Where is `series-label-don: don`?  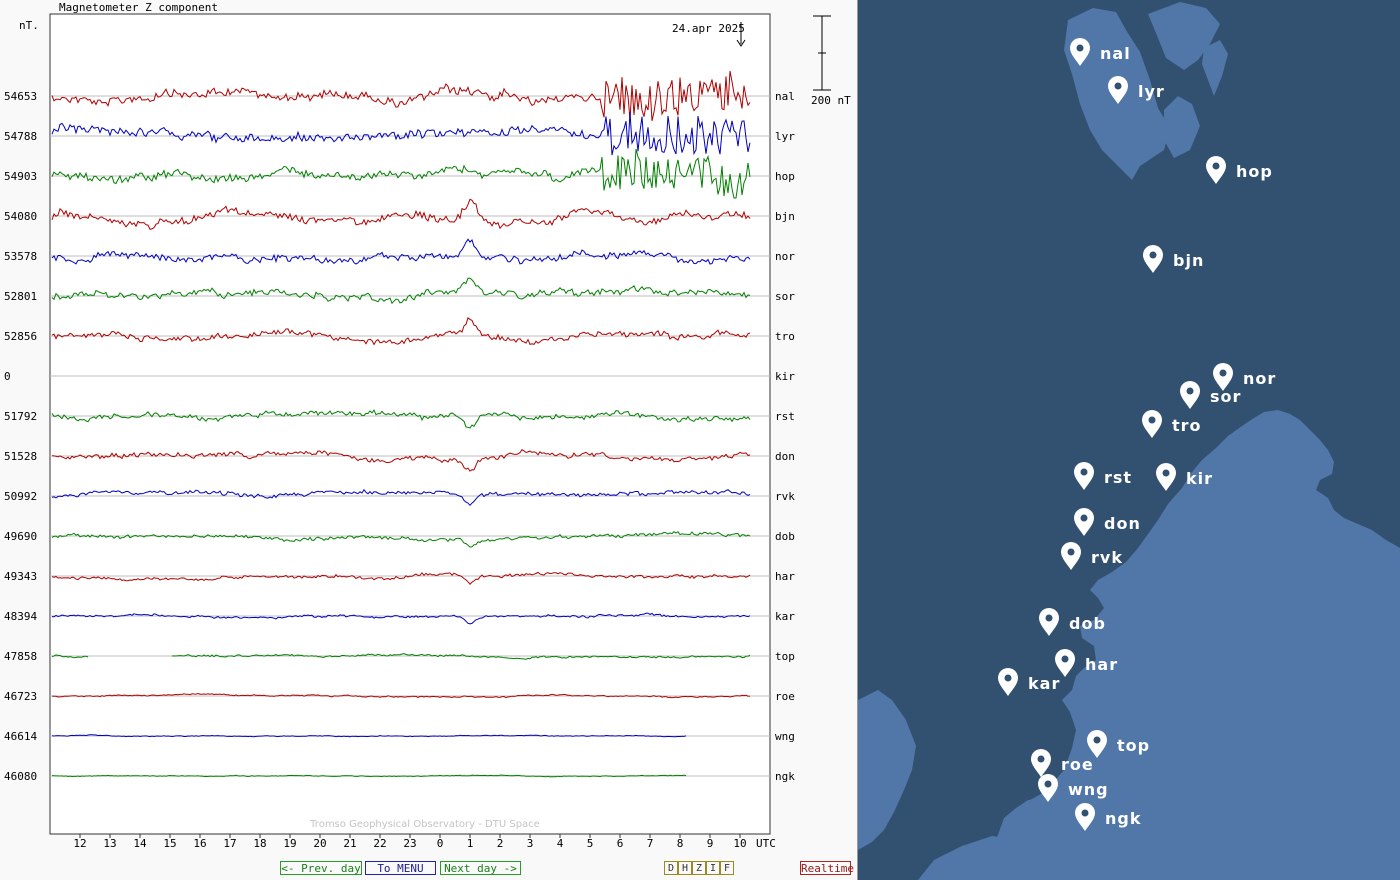 series-label-don: don is located at coordinates (785, 456).